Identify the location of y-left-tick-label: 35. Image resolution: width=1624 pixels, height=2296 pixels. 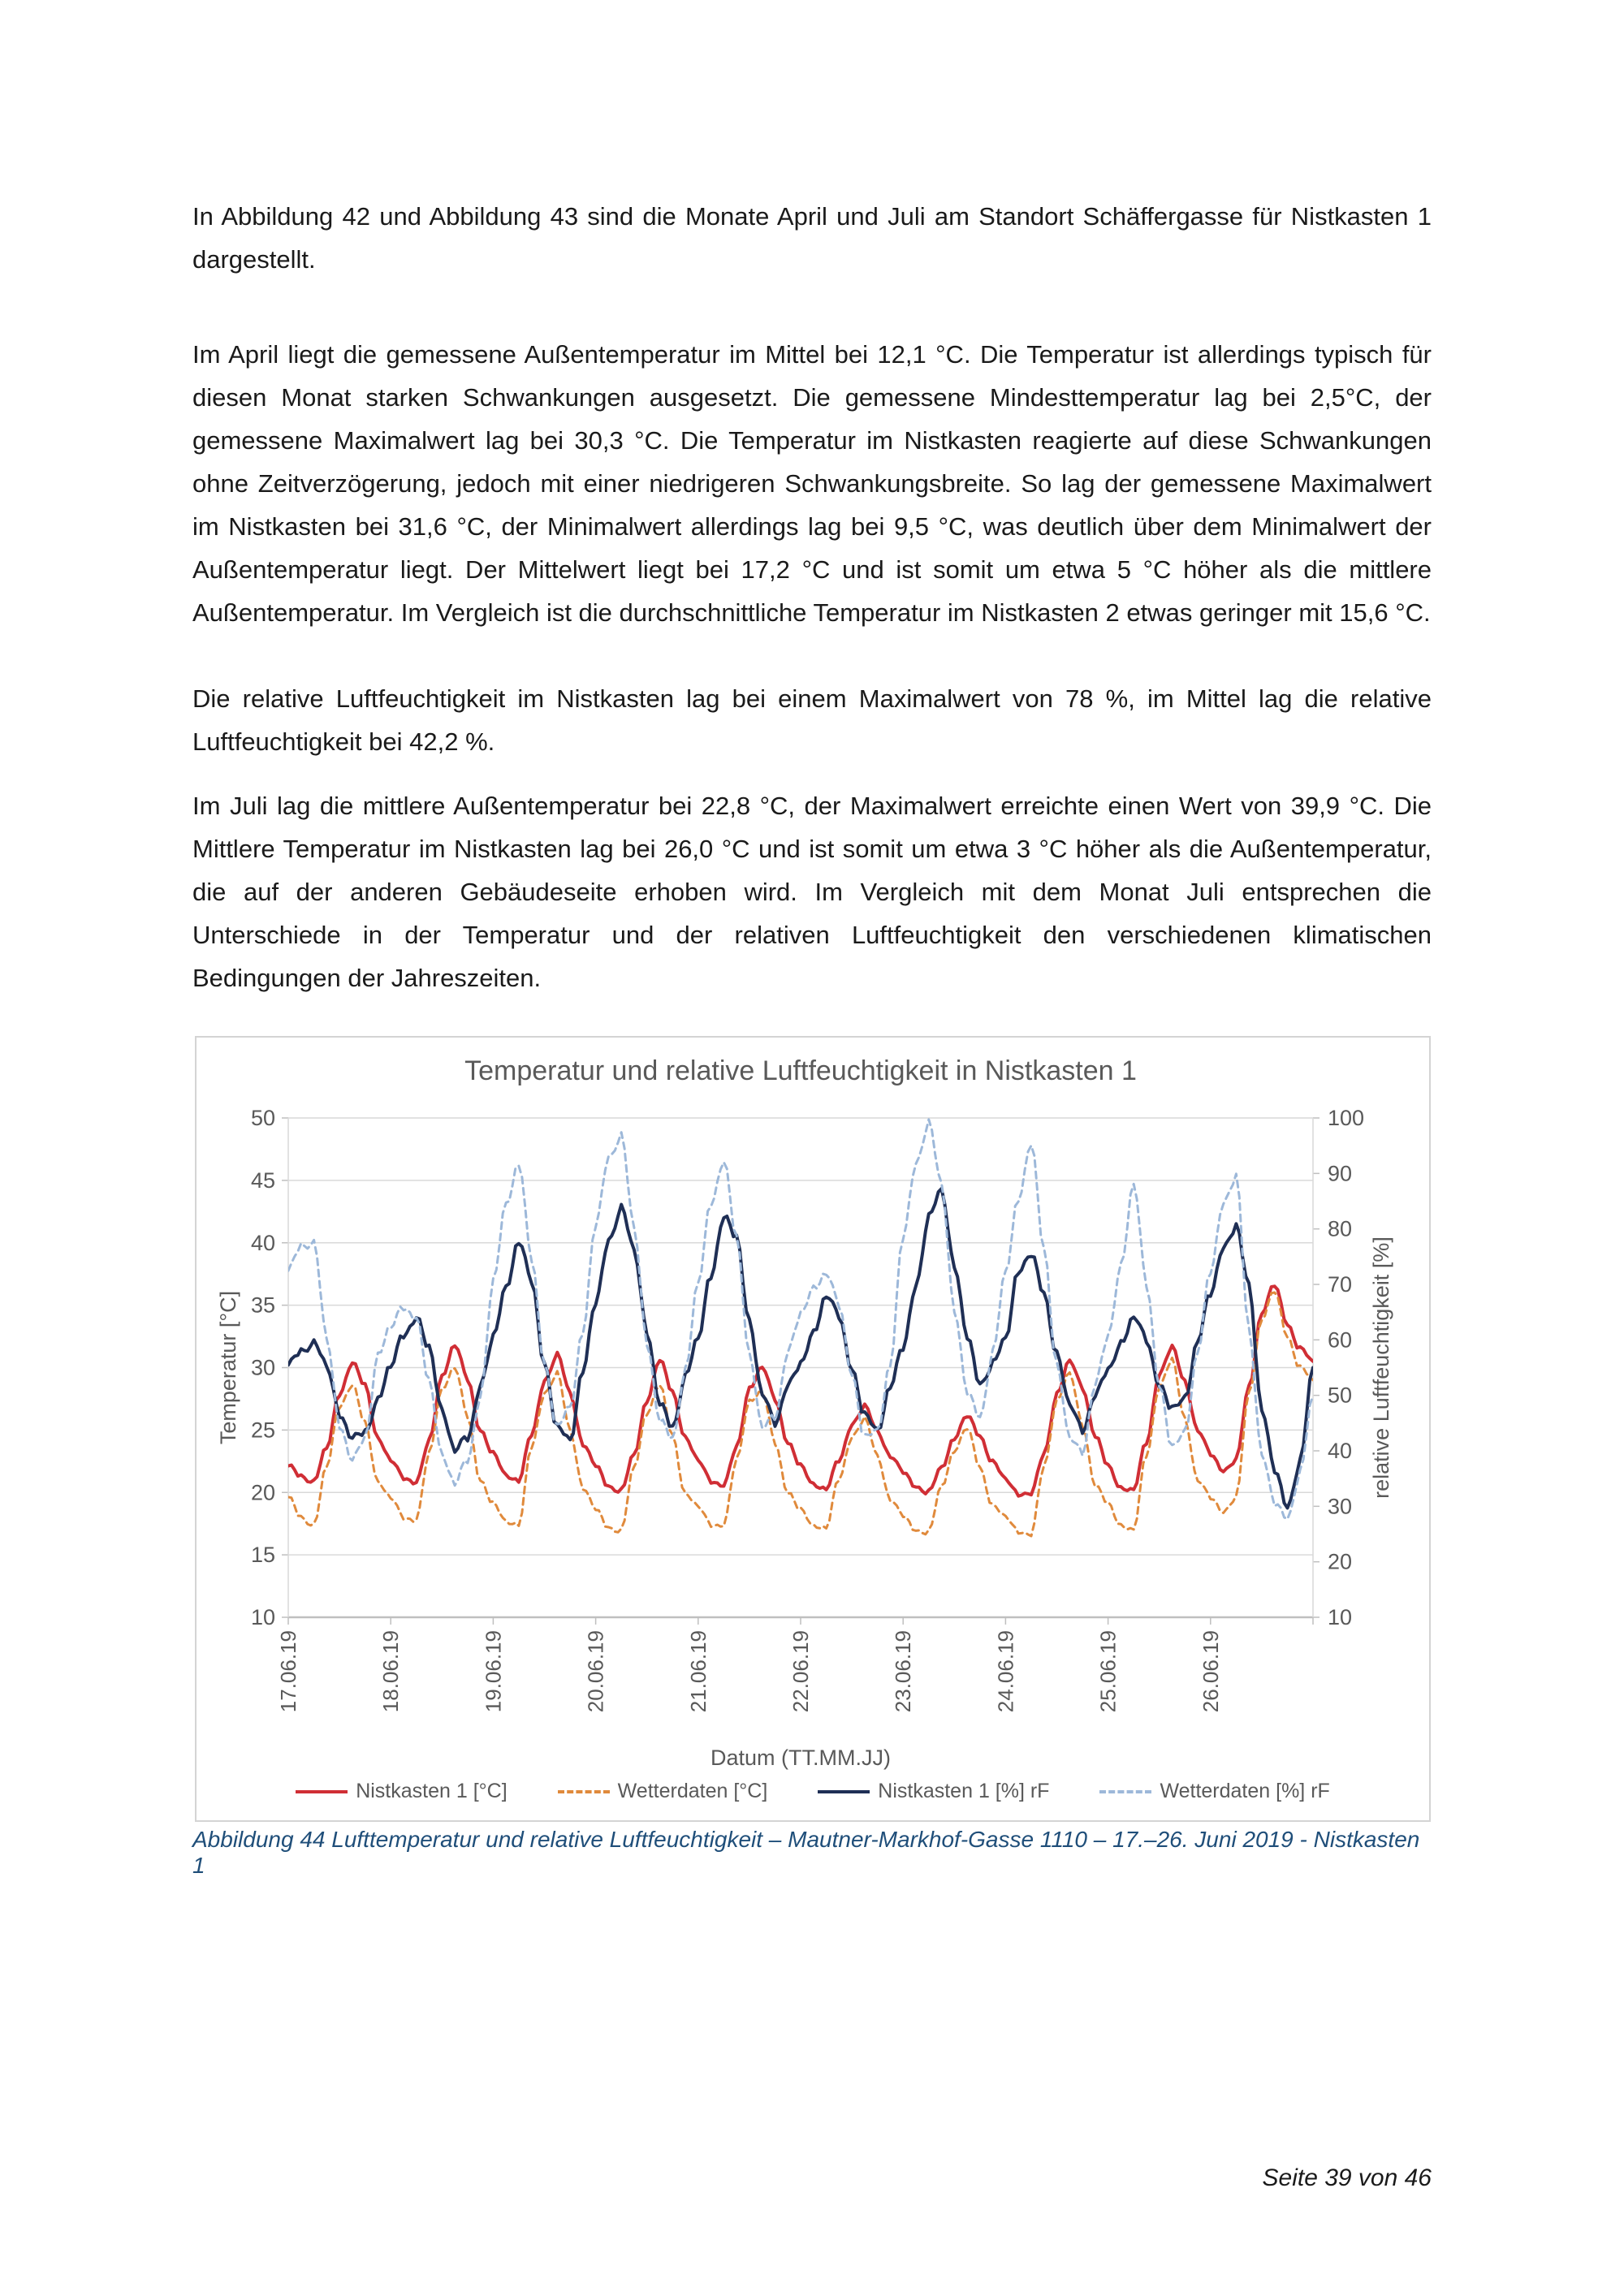
(263, 1305).